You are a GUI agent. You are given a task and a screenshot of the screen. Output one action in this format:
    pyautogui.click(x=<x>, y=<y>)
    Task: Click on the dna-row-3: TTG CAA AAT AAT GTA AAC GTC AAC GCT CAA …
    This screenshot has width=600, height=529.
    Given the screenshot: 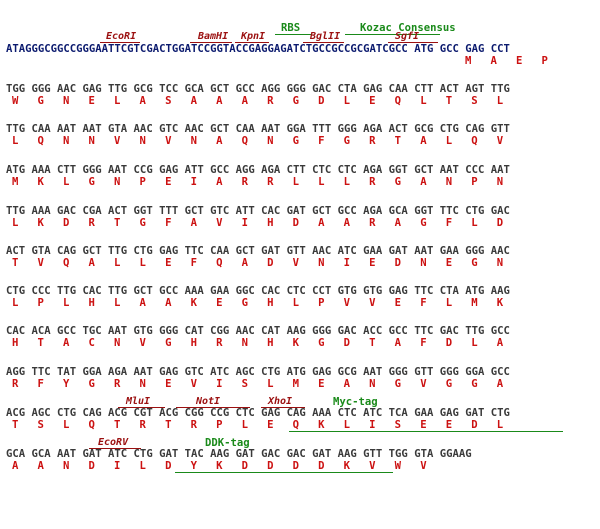 What is the action you would take?
    pyautogui.click(x=258, y=129)
    